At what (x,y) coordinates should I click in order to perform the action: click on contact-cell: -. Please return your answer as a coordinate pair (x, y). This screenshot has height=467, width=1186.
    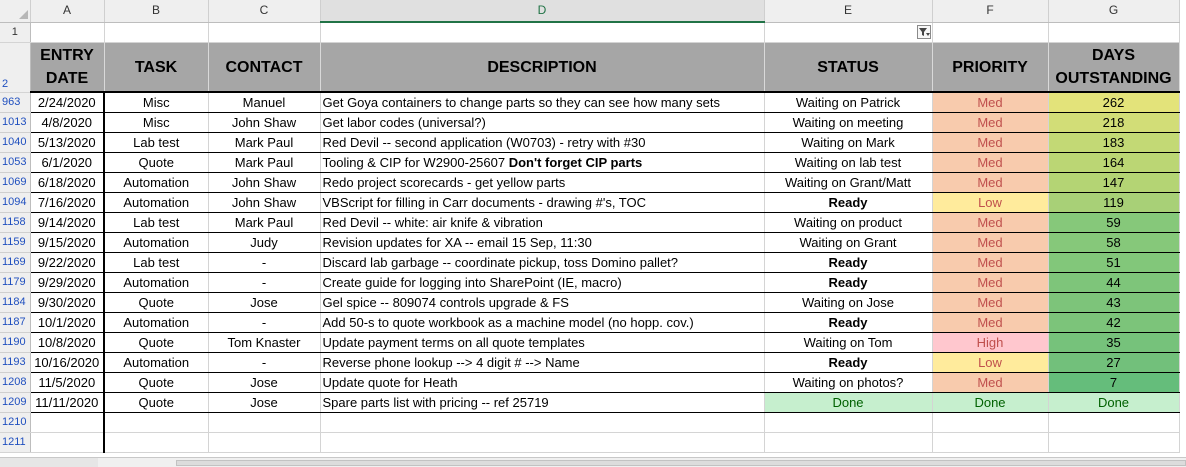
    Looking at the image, I should click on (264, 262).